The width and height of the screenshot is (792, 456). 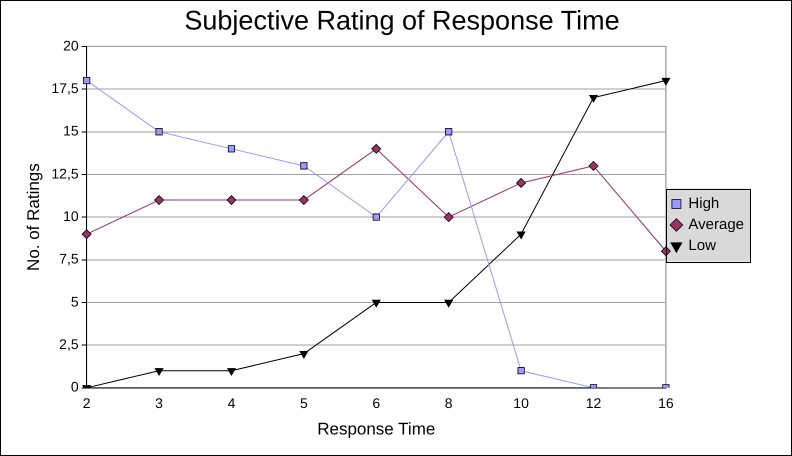 I want to click on legend-label: Low, so click(x=702, y=245).